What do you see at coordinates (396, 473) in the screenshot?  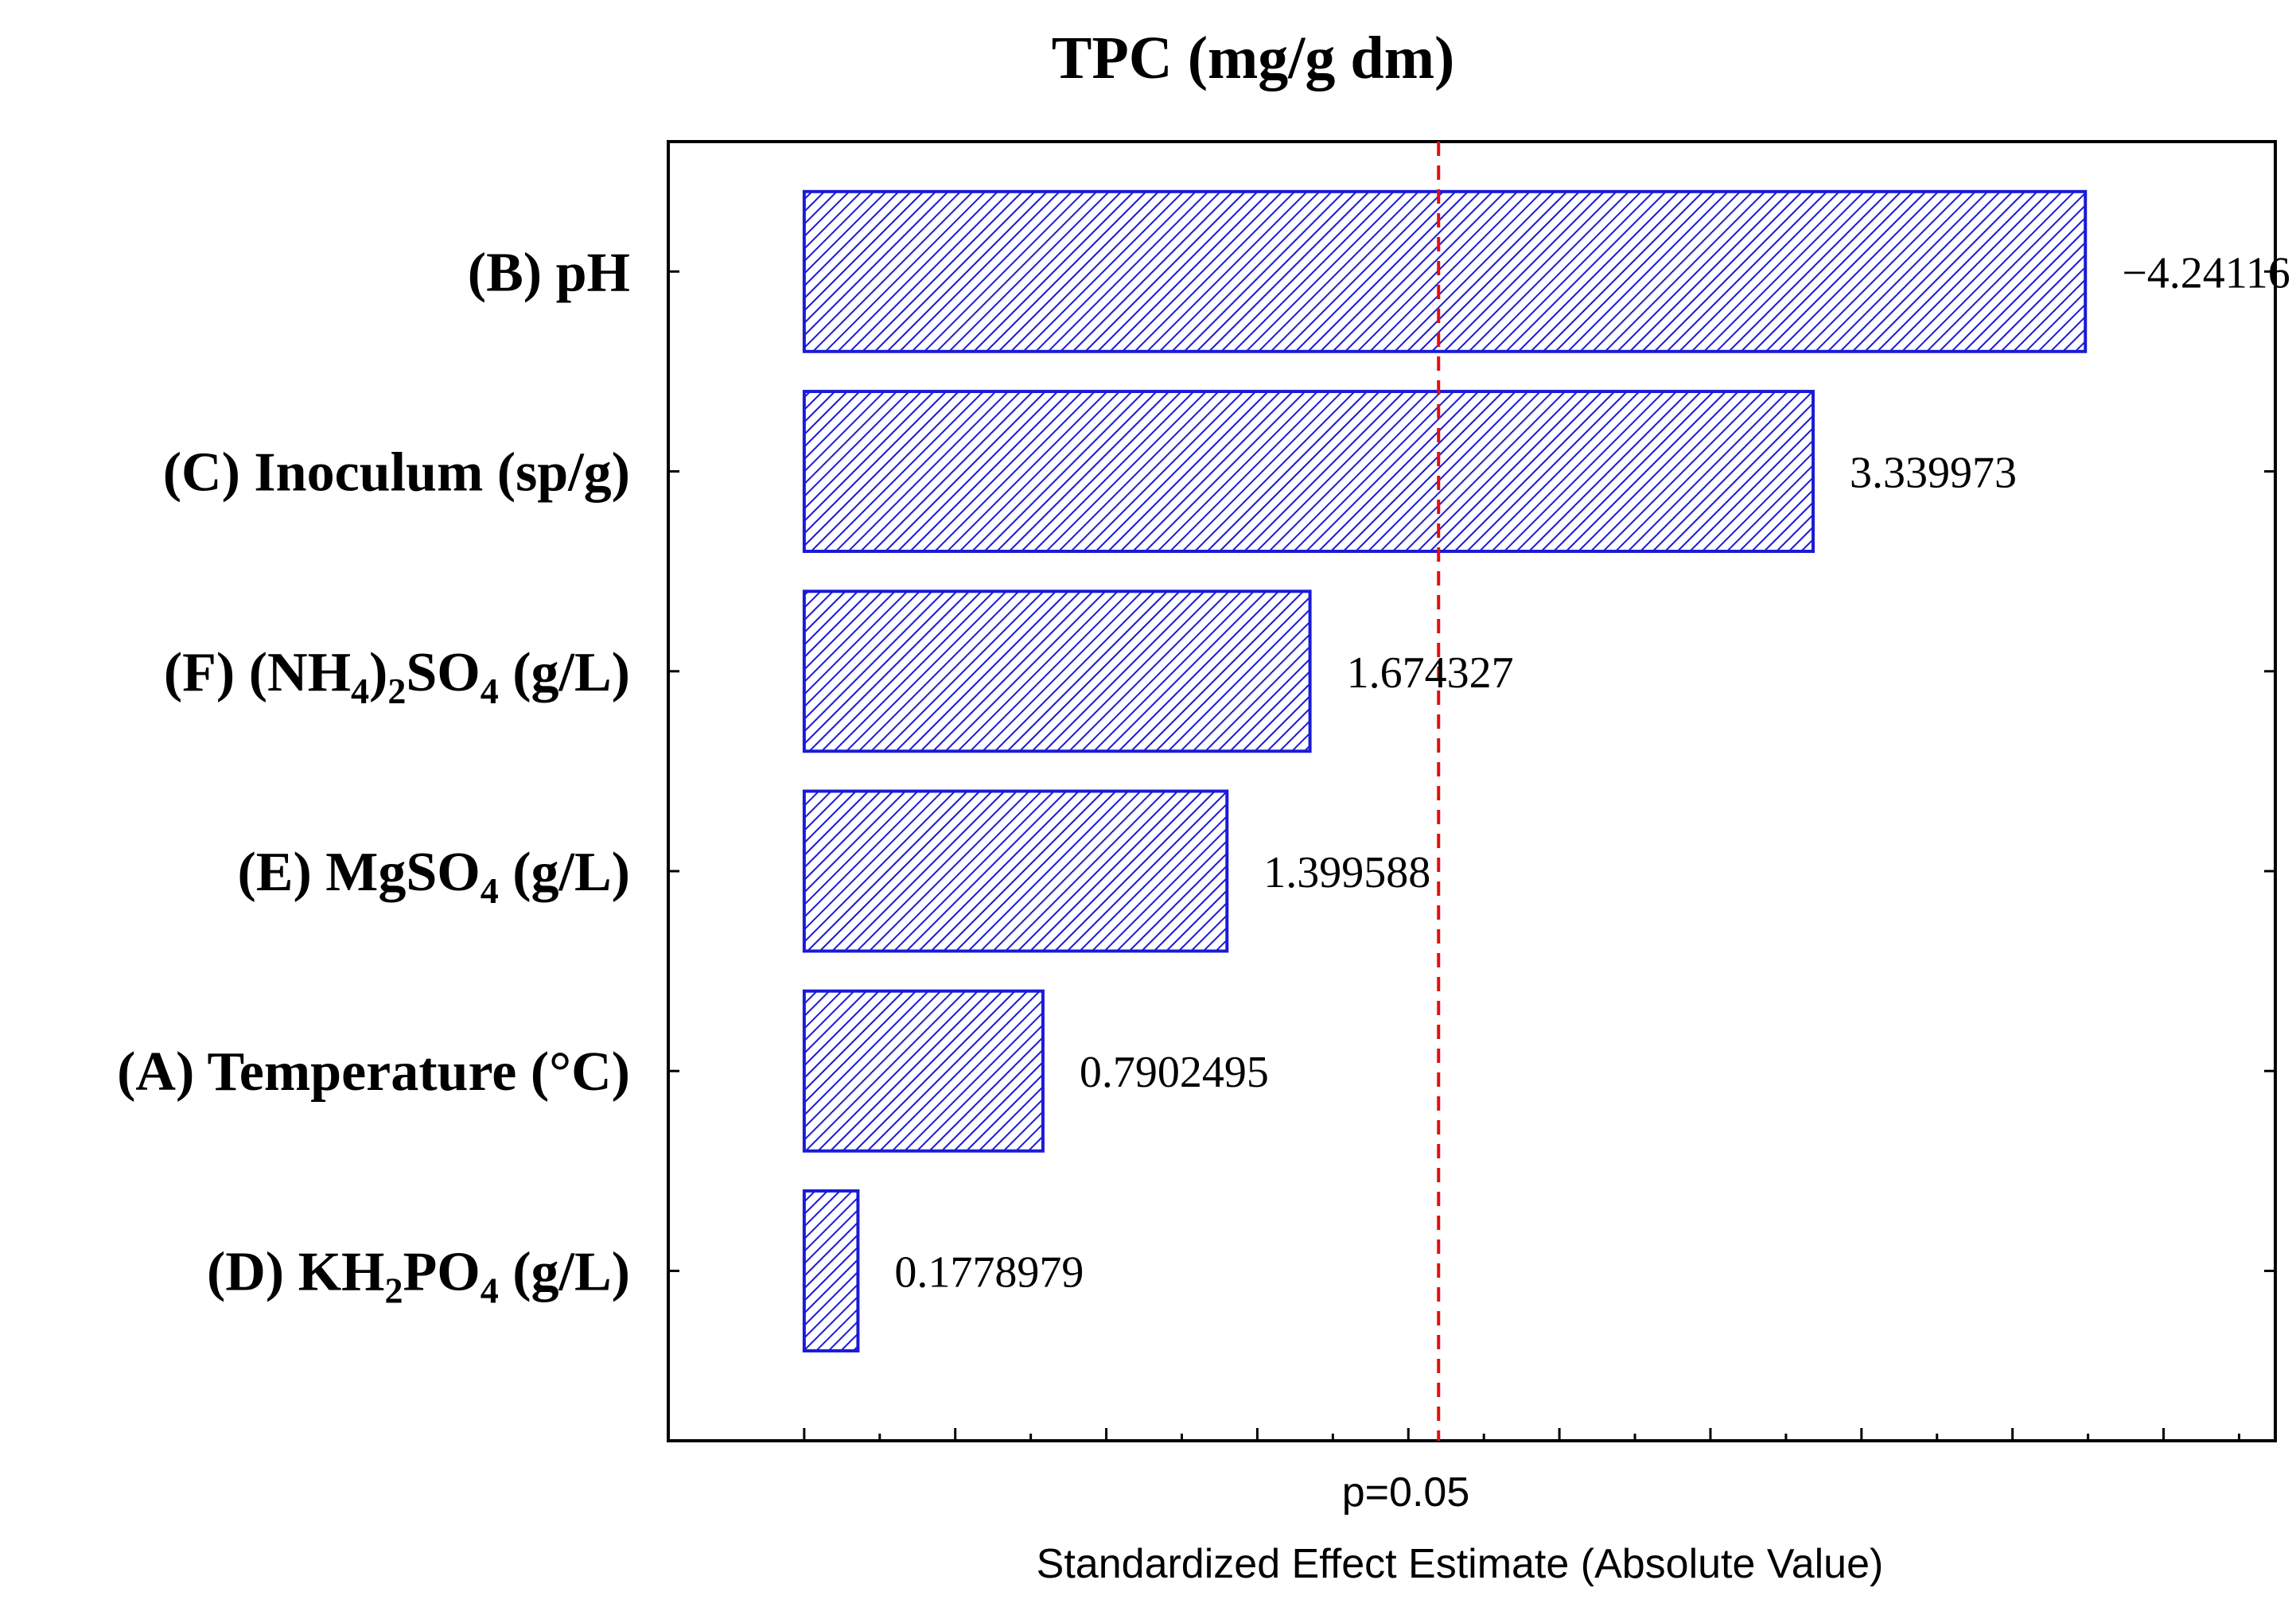 I see `category-label: (C) Inoculum (sp/g)` at bounding box center [396, 473].